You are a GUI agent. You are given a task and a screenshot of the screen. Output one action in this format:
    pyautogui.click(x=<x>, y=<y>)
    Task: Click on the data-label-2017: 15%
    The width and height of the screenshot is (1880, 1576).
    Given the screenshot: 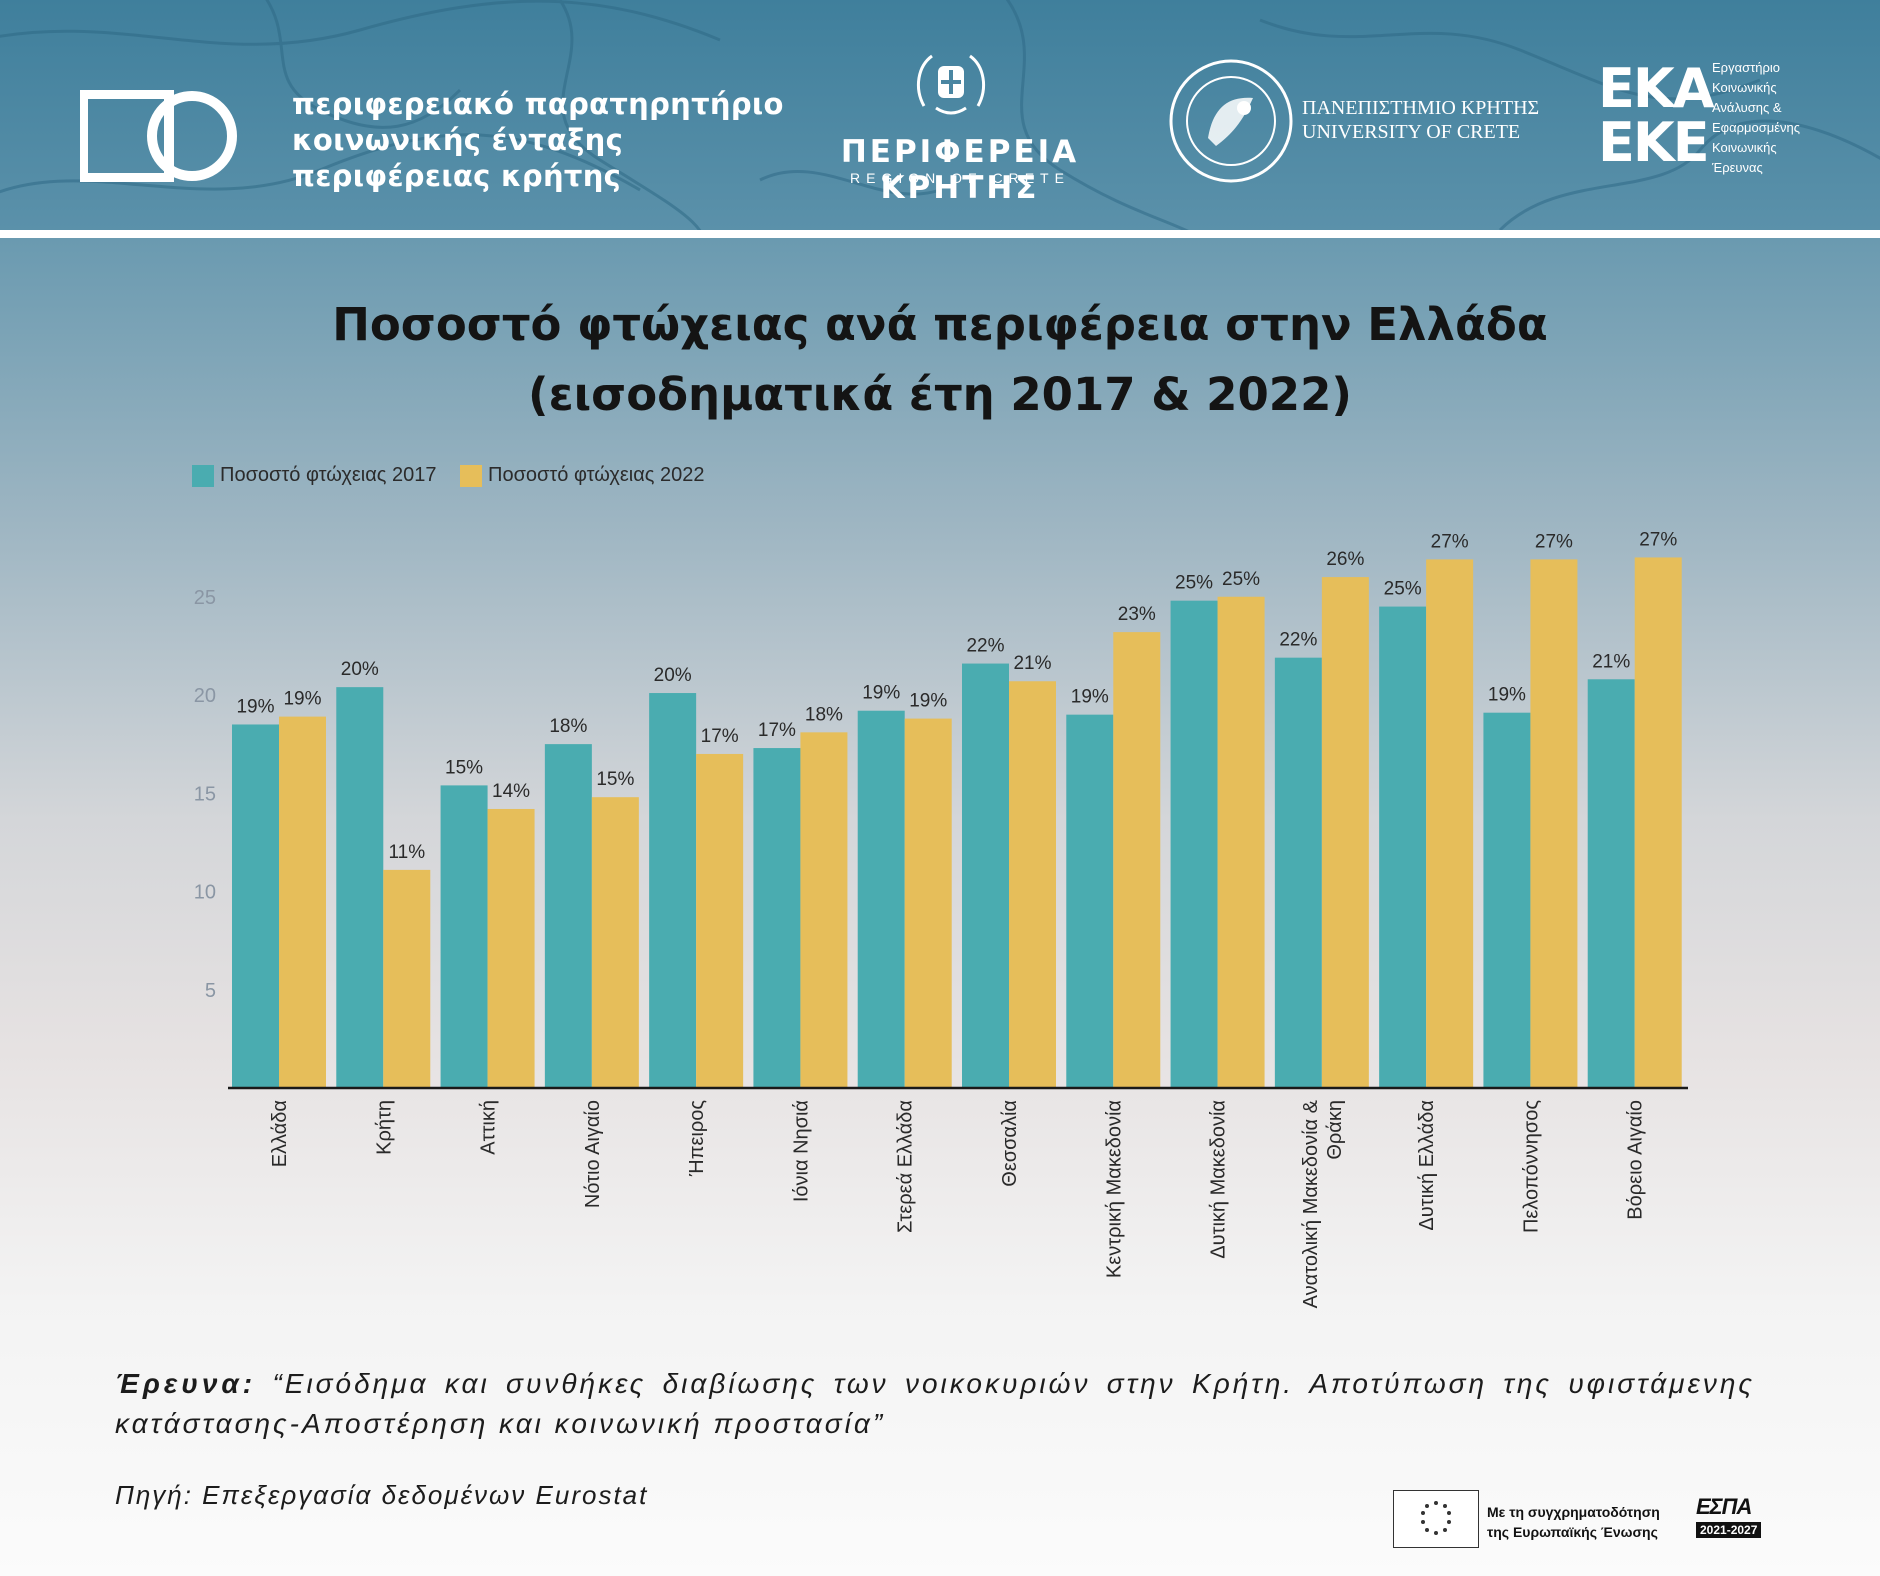 What is the action you would take?
    pyautogui.click(x=464, y=767)
    